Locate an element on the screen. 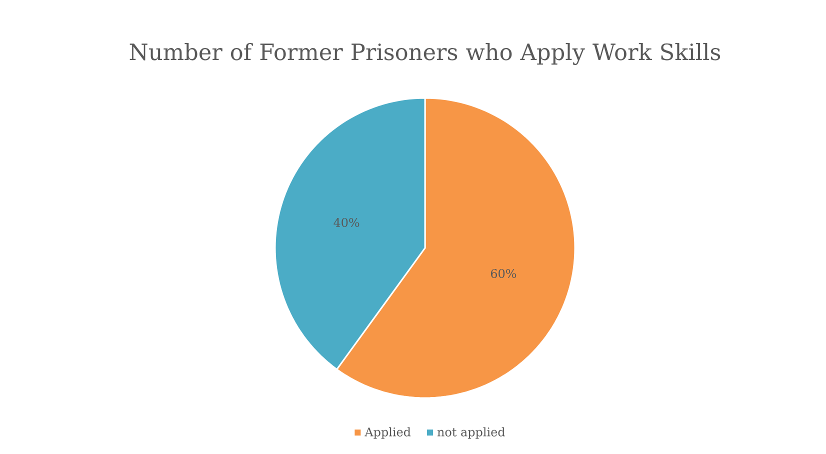  data-label: 60% is located at coordinates (503, 273).